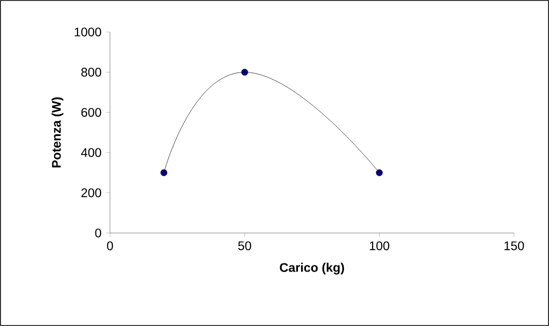 This screenshot has width=549, height=326. What do you see at coordinates (245, 245) in the screenshot?
I see `x-tick-label: 50` at bounding box center [245, 245].